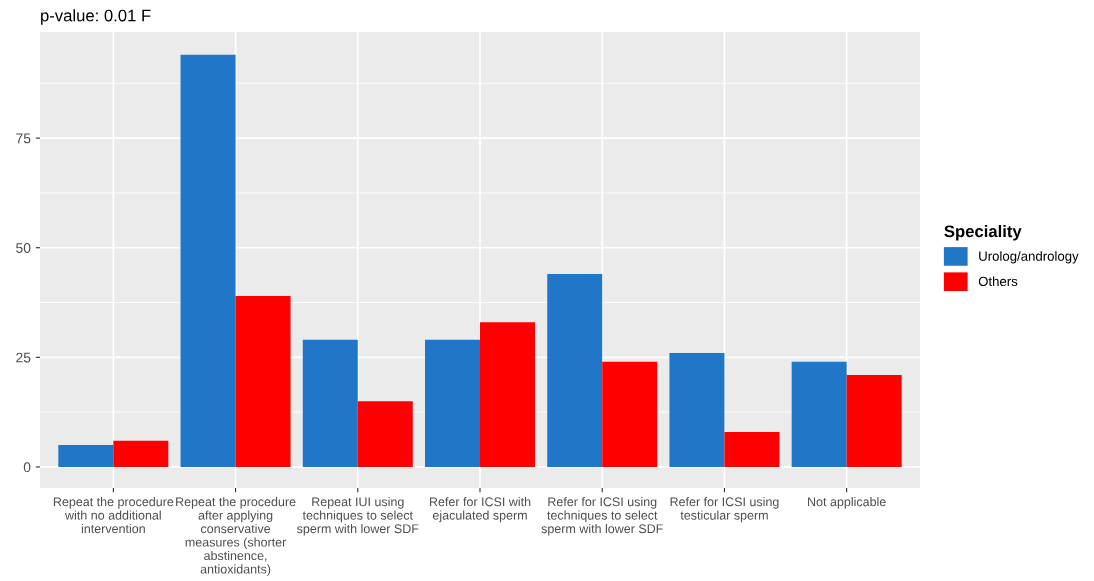 The image size is (1094, 581). Describe the element at coordinates (23, 357) in the screenshot. I see `y-tick-label: 25` at that location.